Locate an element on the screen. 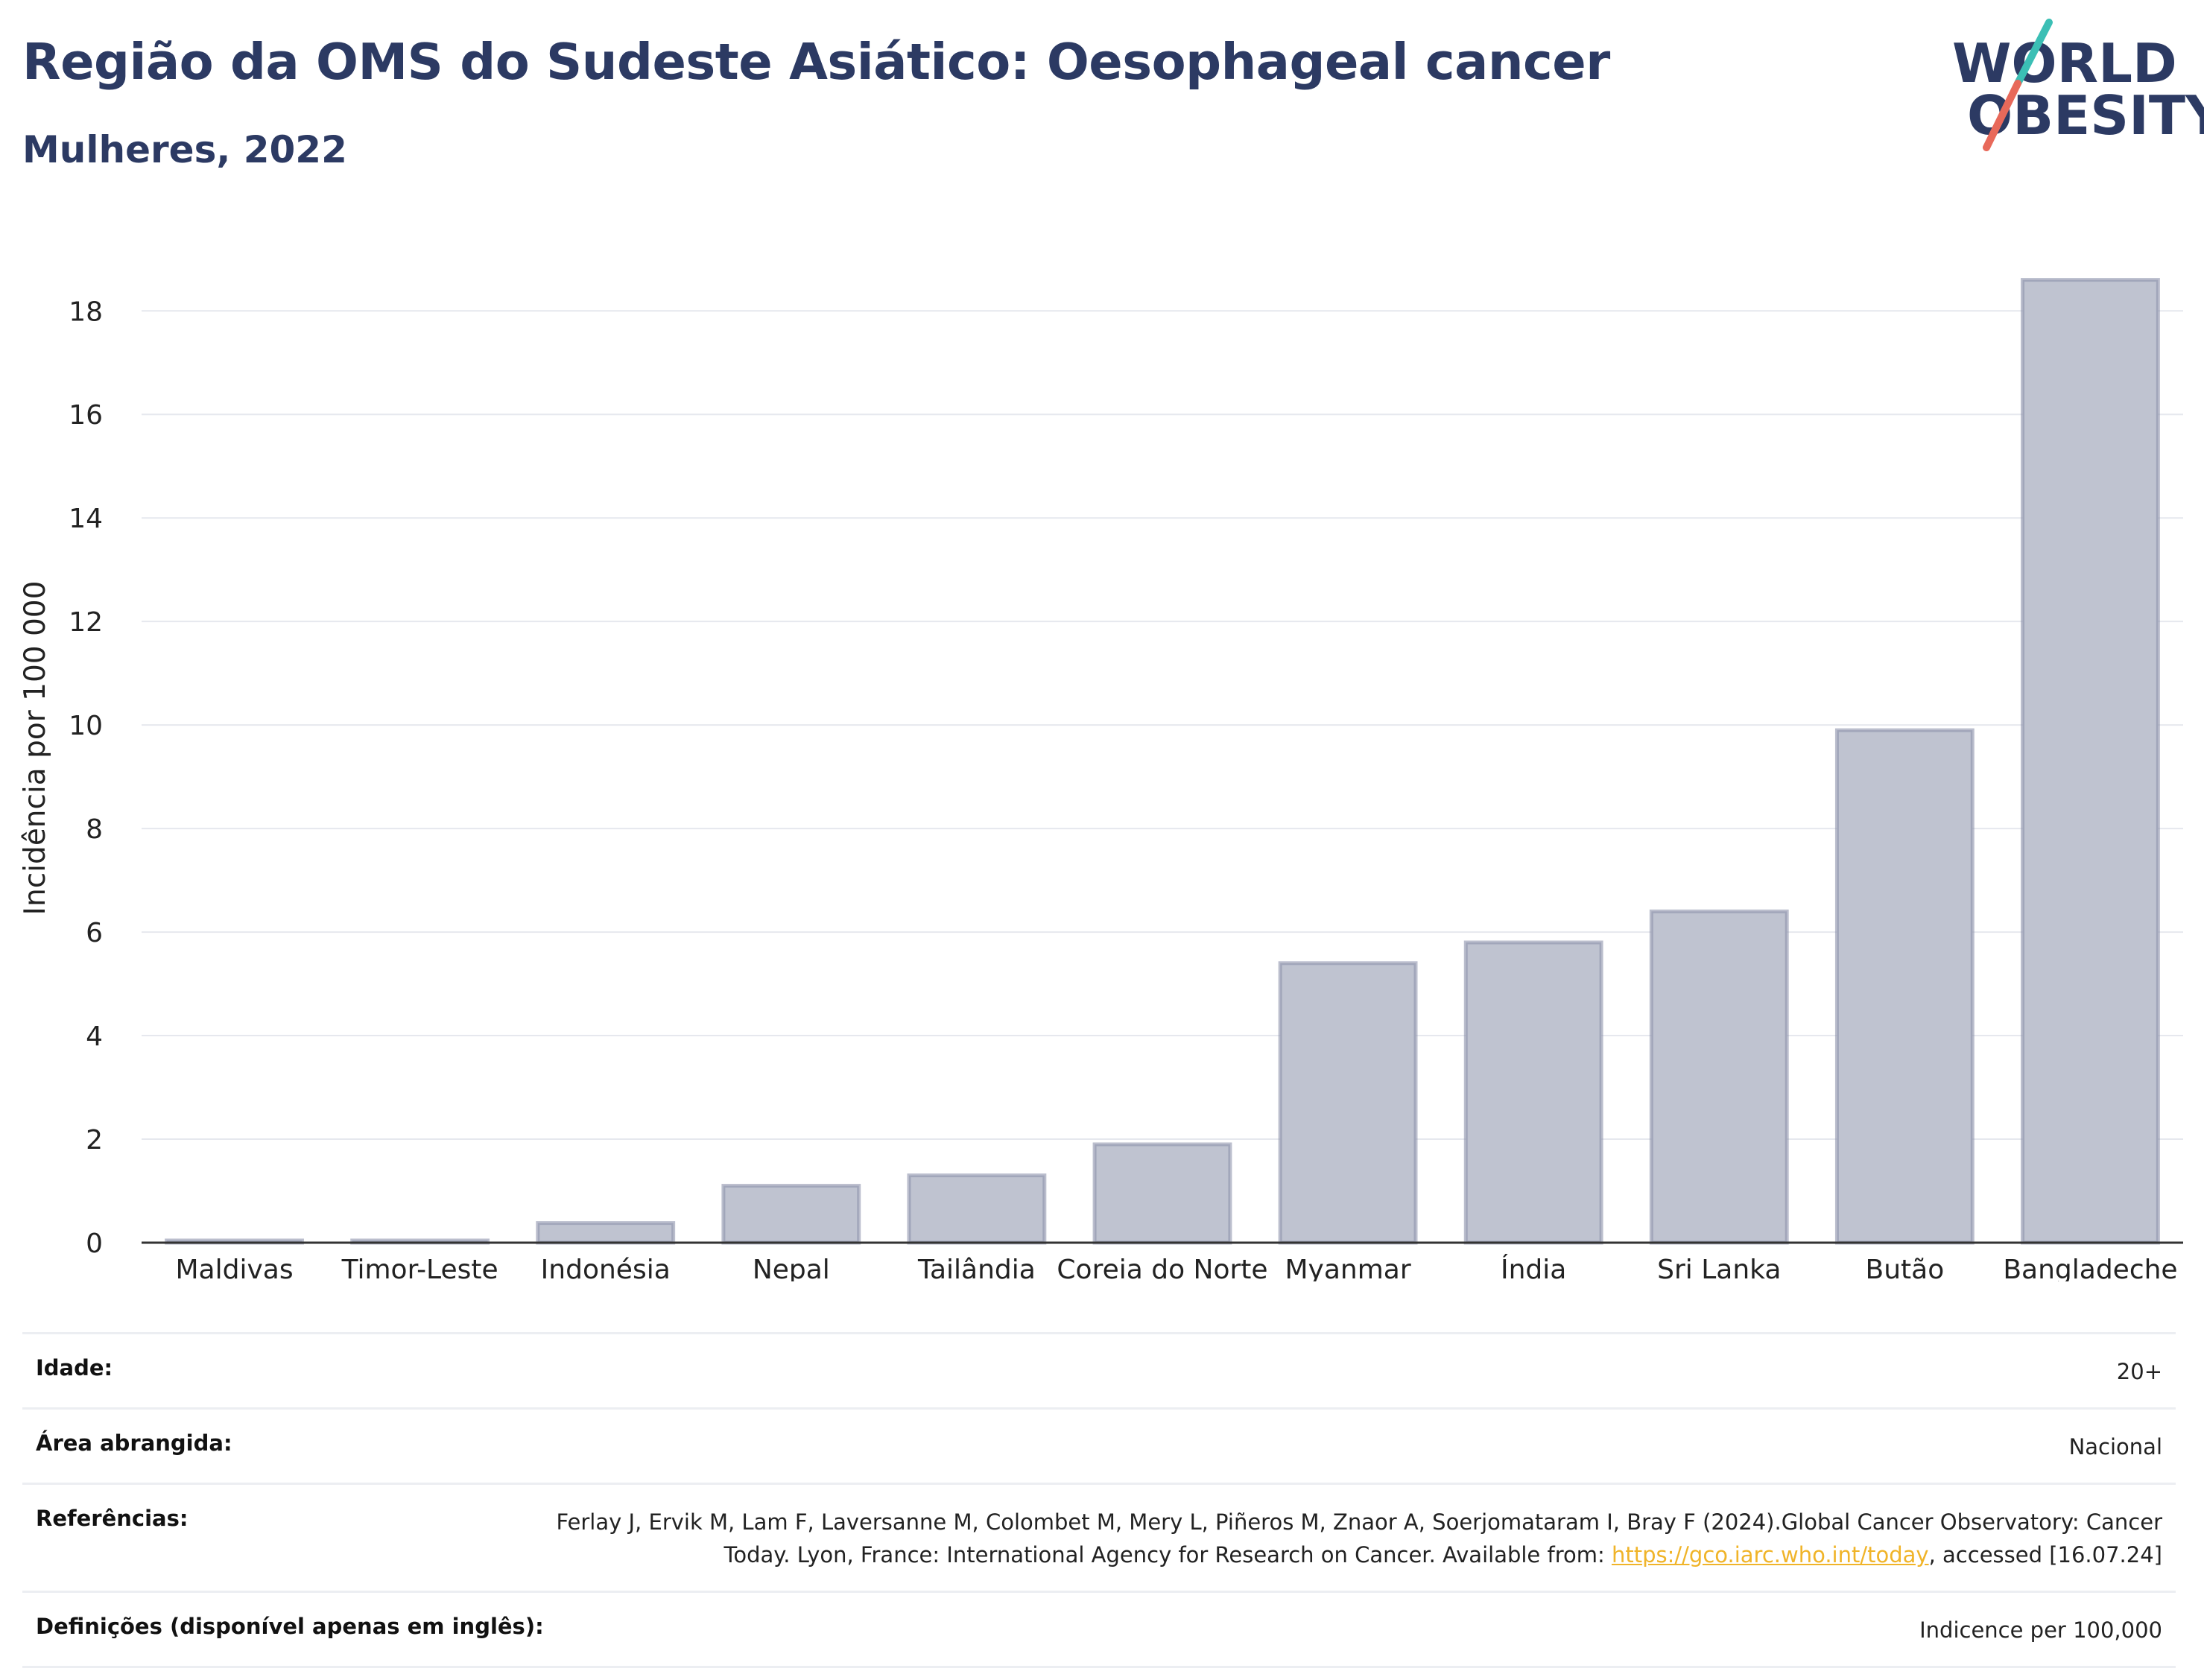 Image resolution: width=2204 pixels, height=1680 pixels. x-tick-label: Bangladeche is located at coordinates (2090, 1268).